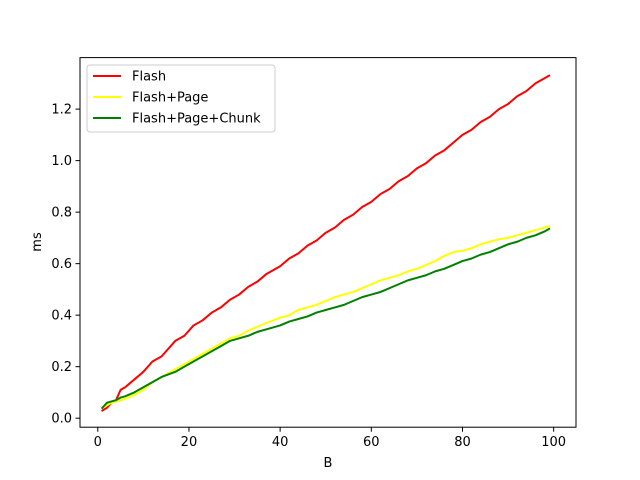  What do you see at coordinates (149, 77) in the screenshot?
I see `legend-label-0: Flash` at bounding box center [149, 77].